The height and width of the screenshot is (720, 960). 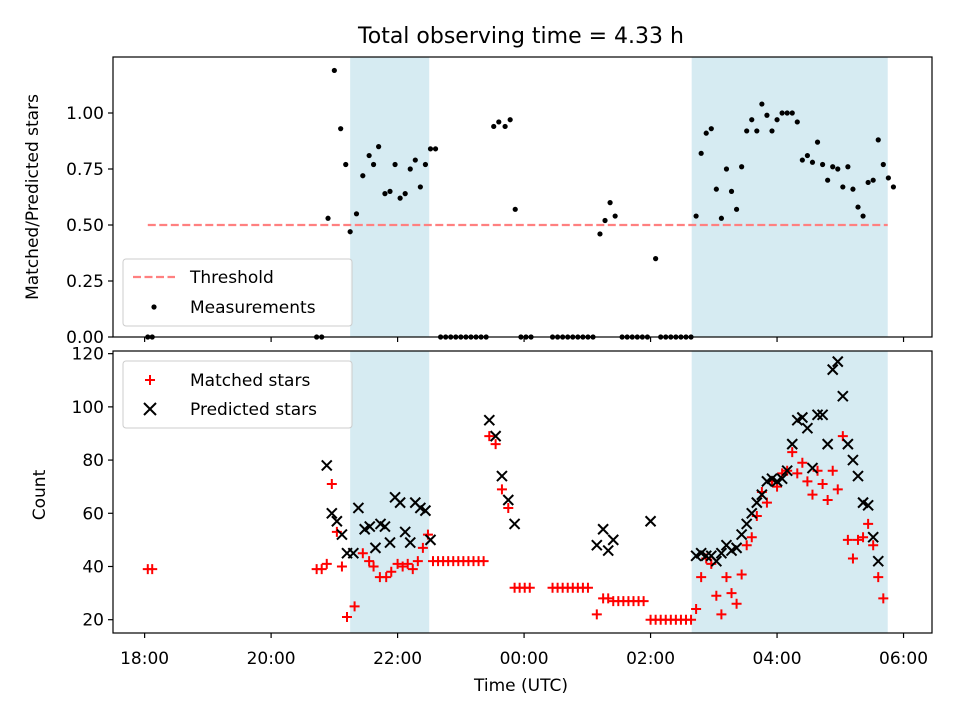 I want to click on top-y-tick-label: 1.00, so click(x=85, y=114).